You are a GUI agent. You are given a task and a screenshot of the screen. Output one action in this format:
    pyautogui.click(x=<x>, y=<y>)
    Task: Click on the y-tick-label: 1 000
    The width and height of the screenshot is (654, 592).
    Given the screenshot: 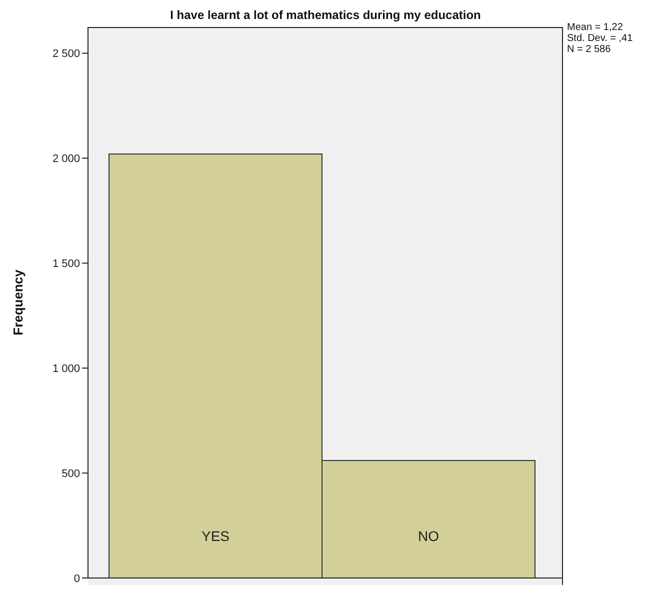 What is the action you would take?
    pyautogui.click(x=66, y=369)
    